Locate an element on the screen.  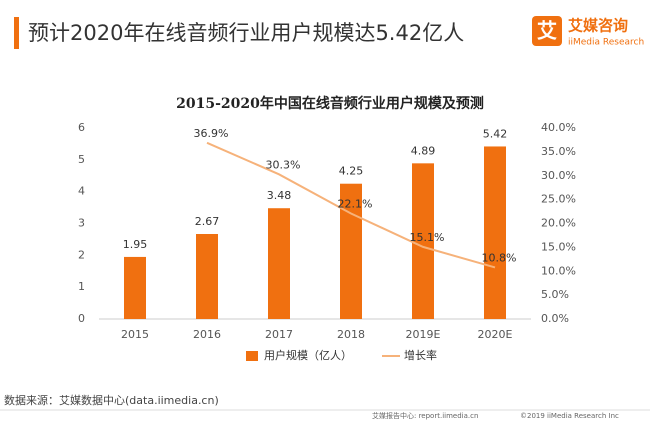
line-value-label: 15.1% is located at coordinates (427, 237).